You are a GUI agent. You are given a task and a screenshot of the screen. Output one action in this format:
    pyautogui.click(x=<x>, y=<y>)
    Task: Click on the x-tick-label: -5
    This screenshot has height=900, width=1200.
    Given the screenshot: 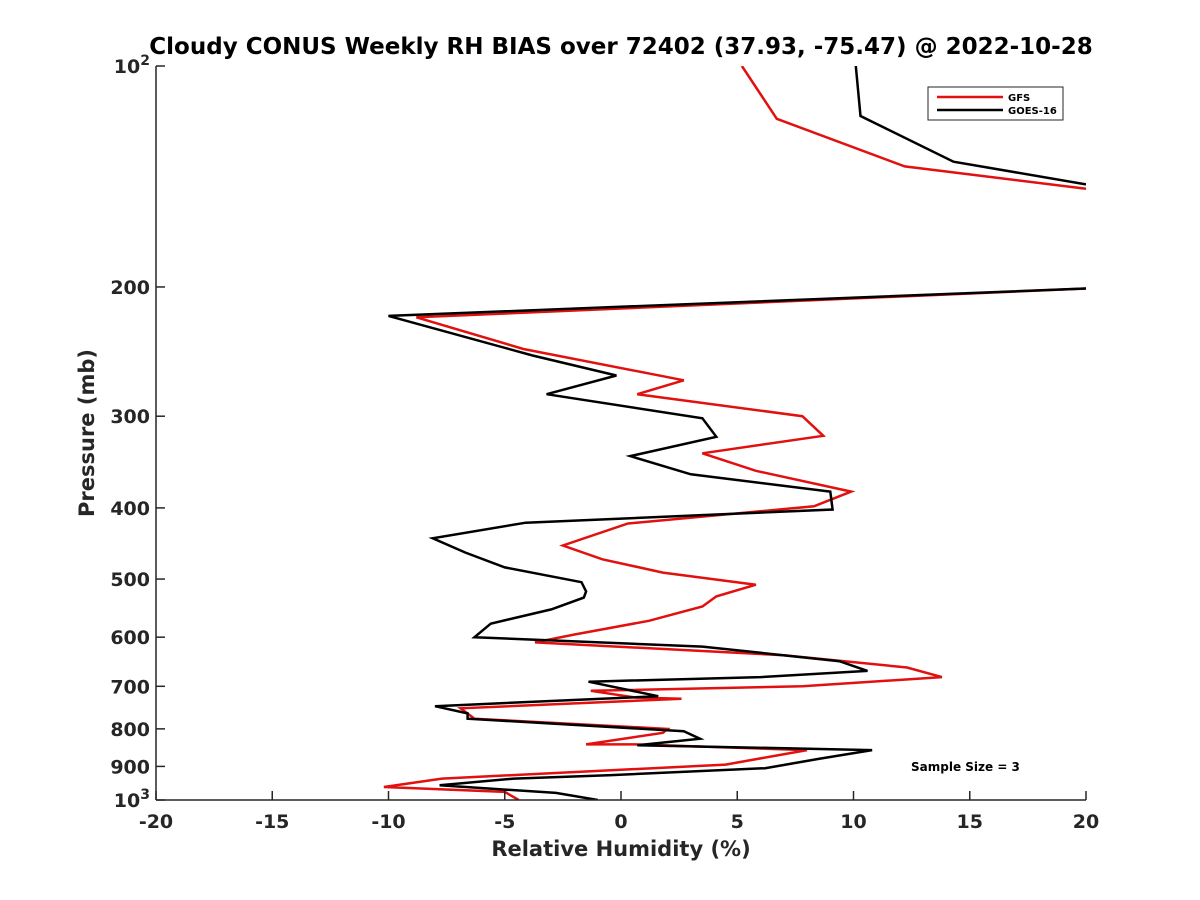 What is the action you would take?
    pyautogui.click(x=504, y=822)
    